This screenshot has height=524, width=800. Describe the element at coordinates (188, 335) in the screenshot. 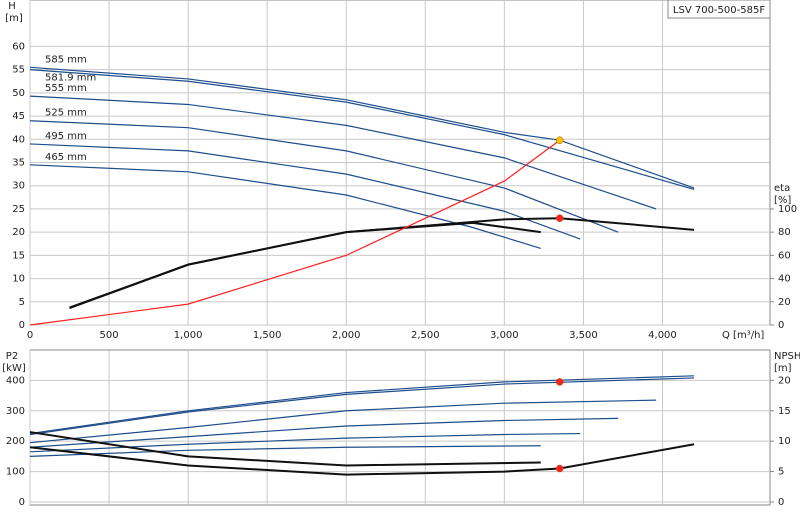

I see `x-tick-label: 1,000` at that location.